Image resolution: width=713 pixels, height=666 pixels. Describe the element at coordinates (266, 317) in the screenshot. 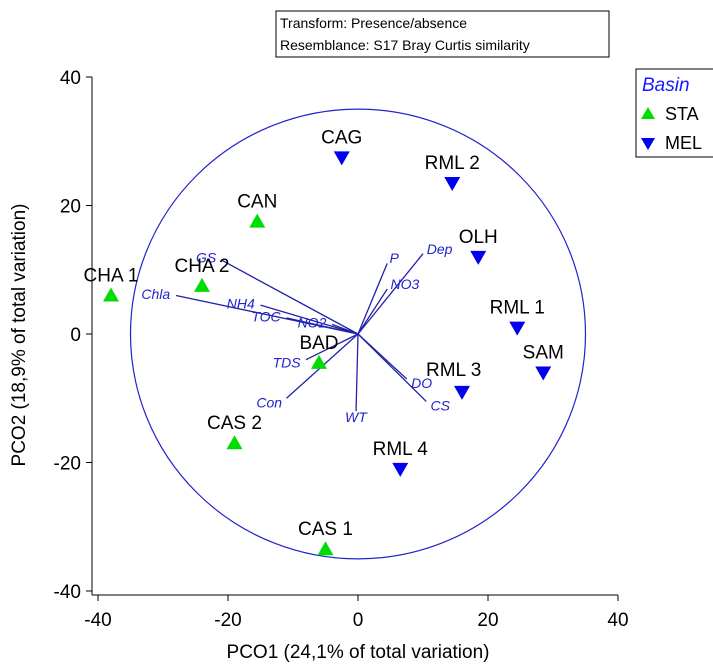

I see `vector-label-toc: TOC` at that location.